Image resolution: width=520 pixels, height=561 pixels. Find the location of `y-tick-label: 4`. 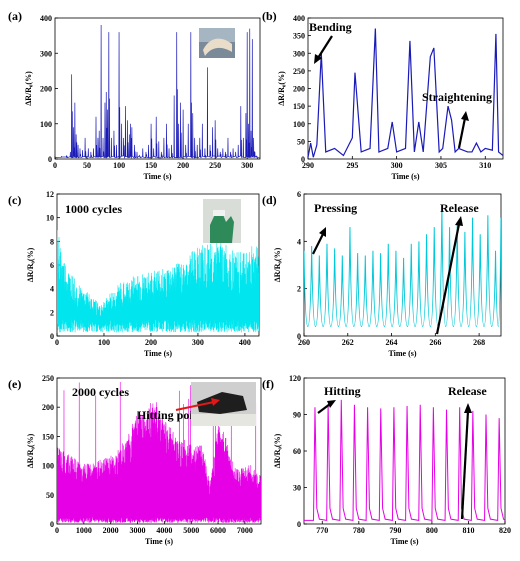

y-tick-label: 4 is located at coordinates (299, 241).